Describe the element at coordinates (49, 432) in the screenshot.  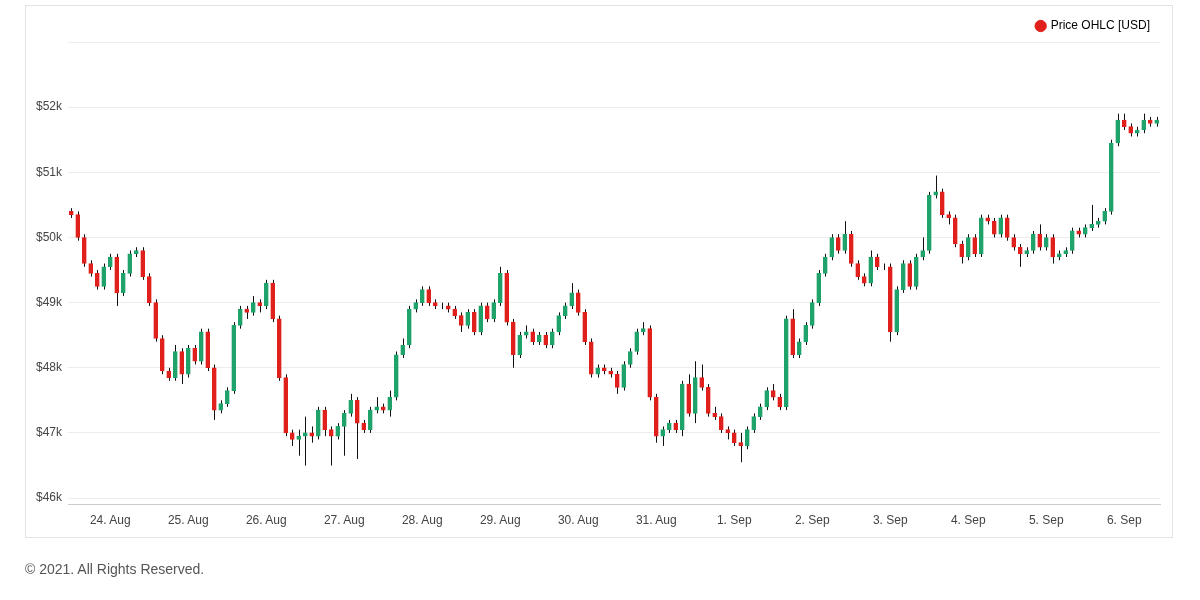
I see `y-tick-label: $47k` at that location.